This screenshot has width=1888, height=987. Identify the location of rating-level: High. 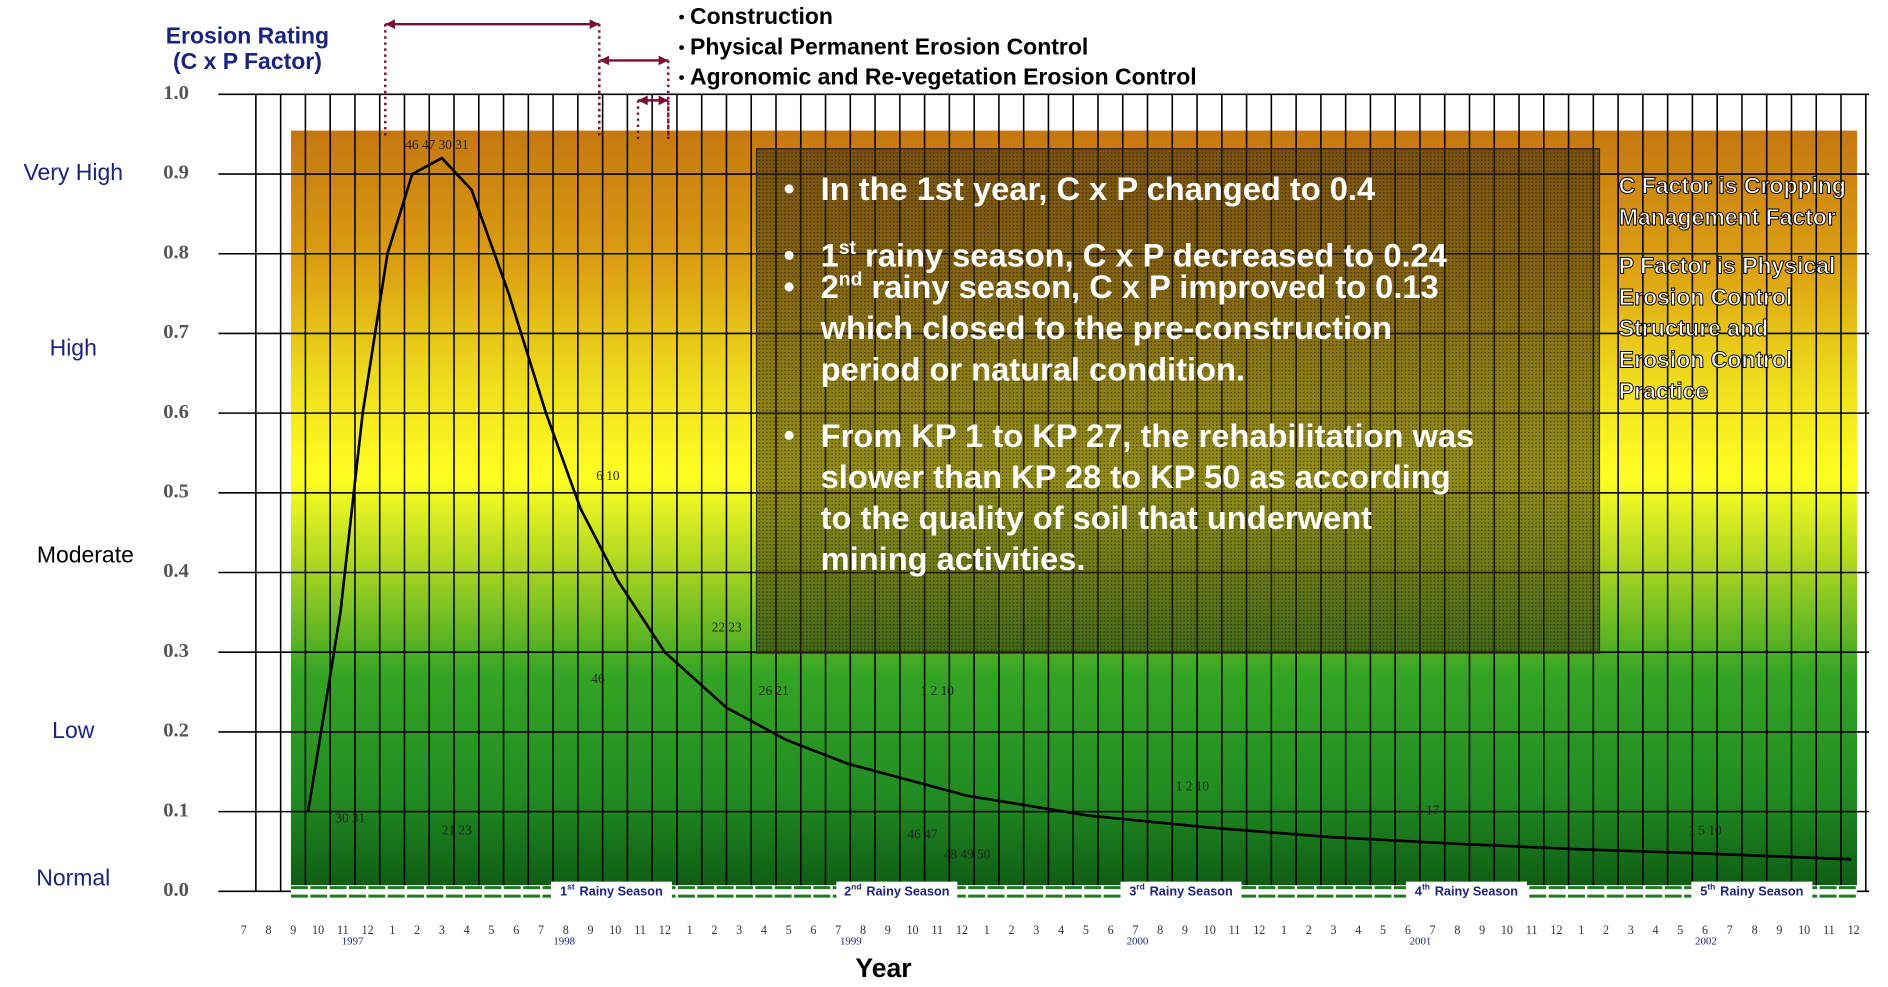
(73, 347).